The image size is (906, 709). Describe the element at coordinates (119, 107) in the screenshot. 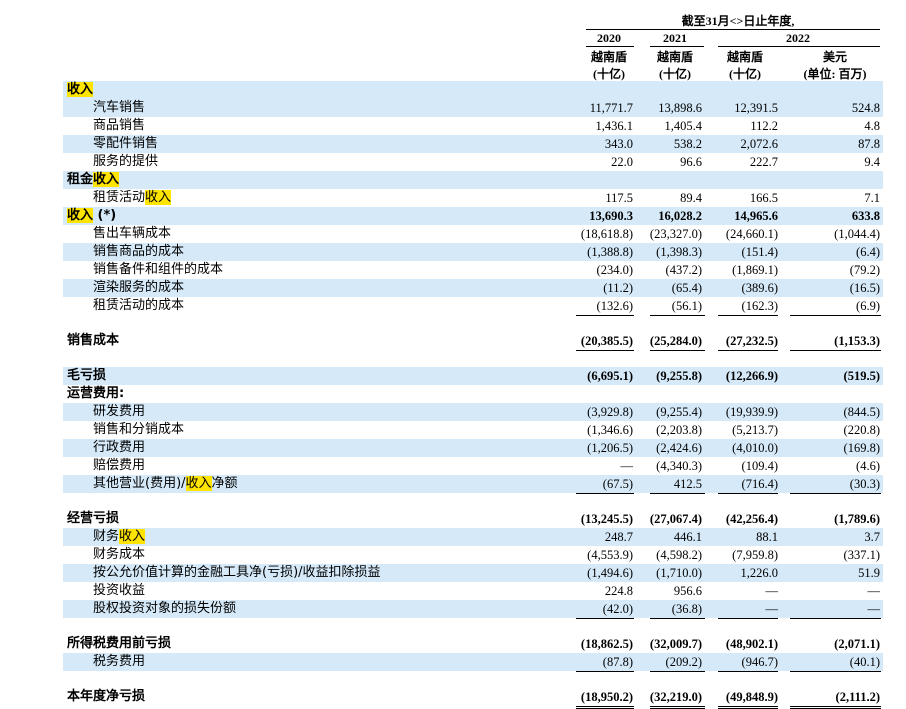

I see `label-text: 汽车销售` at that location.